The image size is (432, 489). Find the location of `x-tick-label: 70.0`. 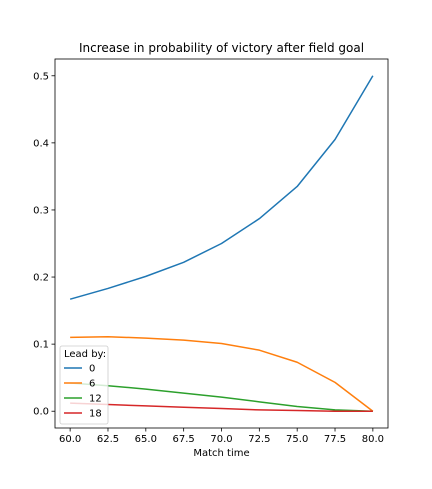

x-tick-label: 70.0 is located at coordinates (221, 439).